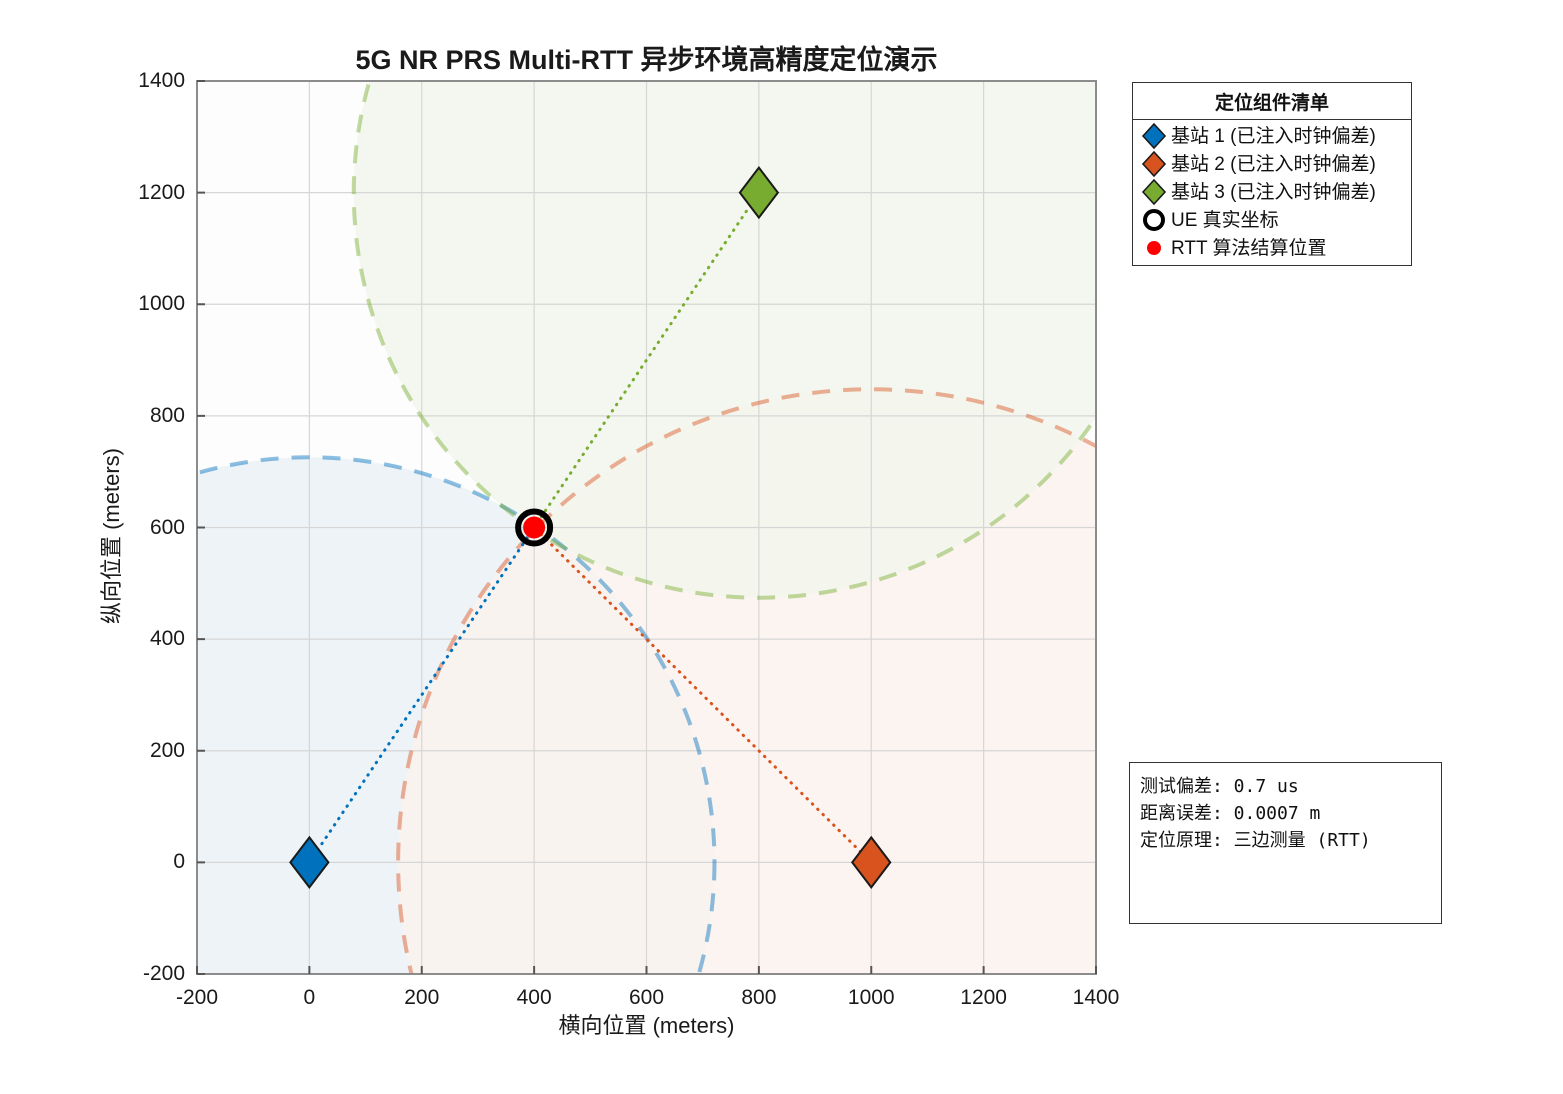 This screenshot has width=1563, height=1094. I want to click on y-tick-label: 0, so click(179, 862).